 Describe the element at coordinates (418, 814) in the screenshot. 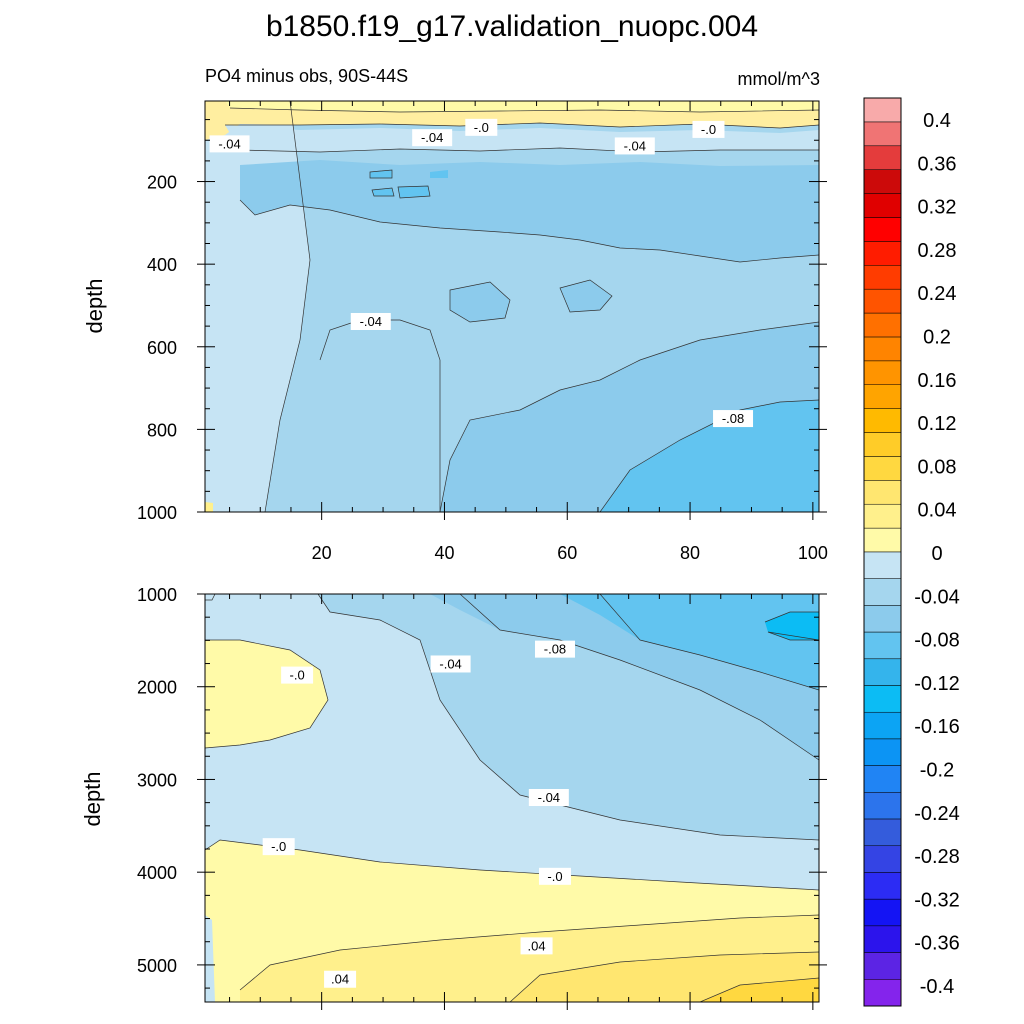

I see `lower-contour-labels: -.0 -.04 -.08 -.04 -.0 -.0 .04 .04` at that location.